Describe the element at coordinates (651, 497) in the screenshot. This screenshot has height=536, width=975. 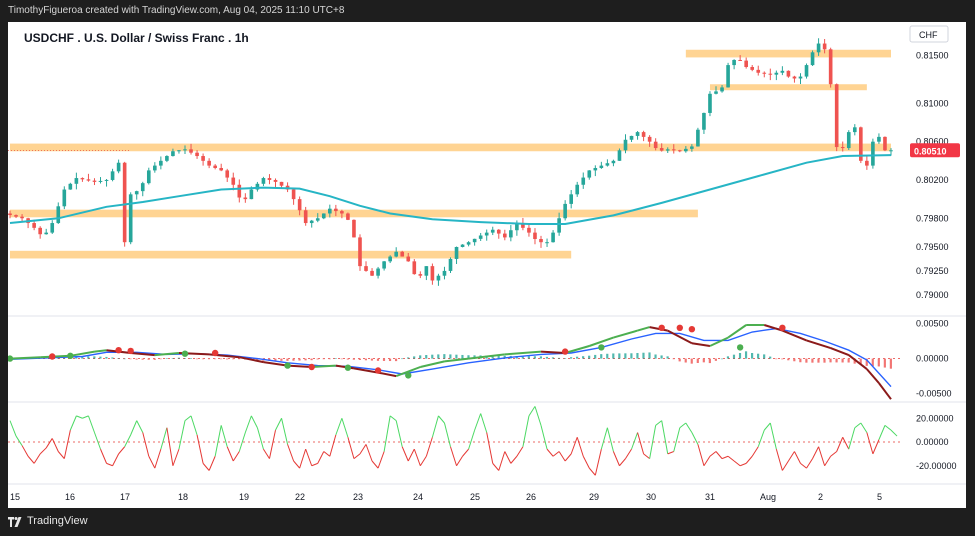
I see `time-tick-label: 30` at that location.